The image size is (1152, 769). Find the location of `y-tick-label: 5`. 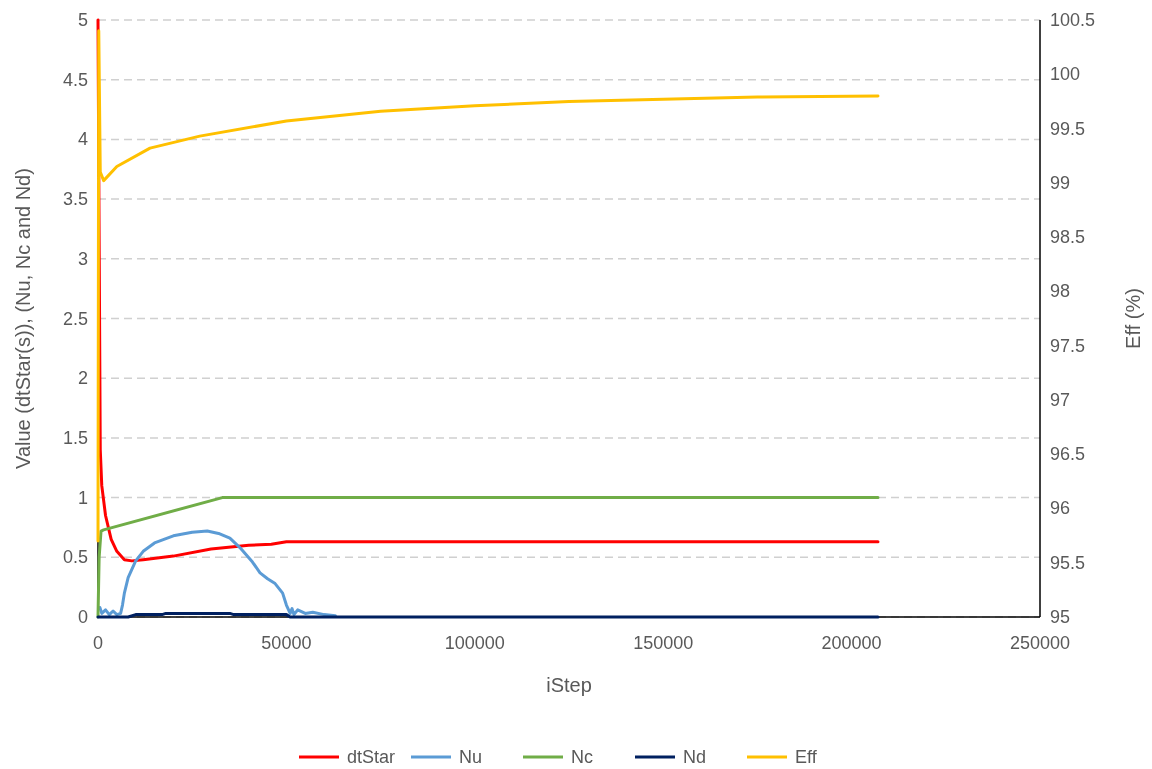

y-tick-label: 5 is located at coordinates (82, 20).